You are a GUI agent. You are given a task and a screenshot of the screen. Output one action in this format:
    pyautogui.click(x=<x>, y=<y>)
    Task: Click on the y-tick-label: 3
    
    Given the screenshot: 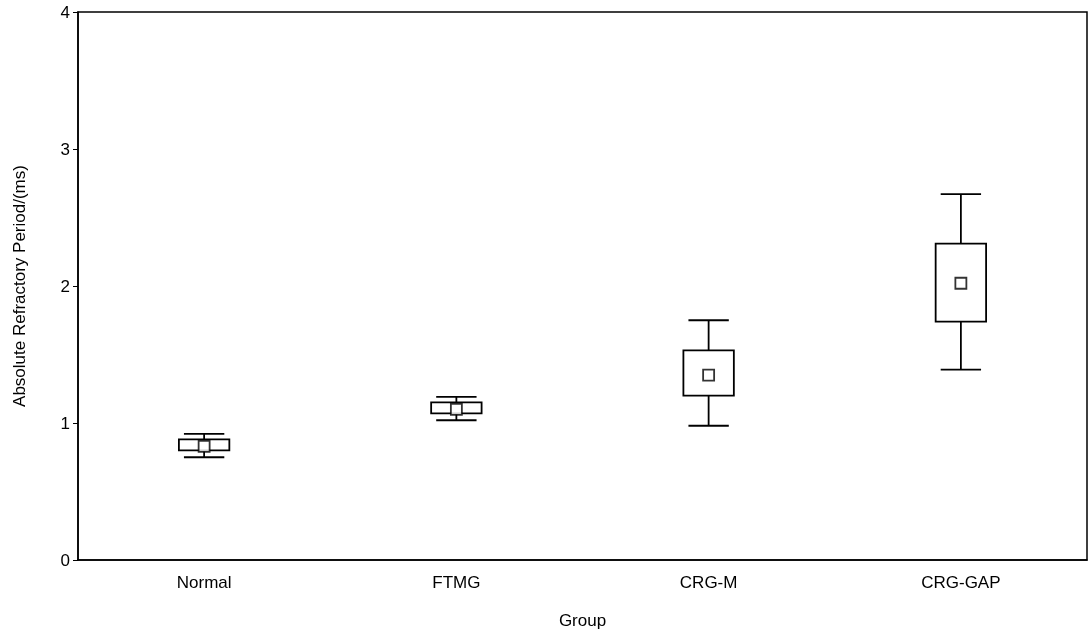 What is the action you would take?
    pyautogui.click(x=65, y=149)
    